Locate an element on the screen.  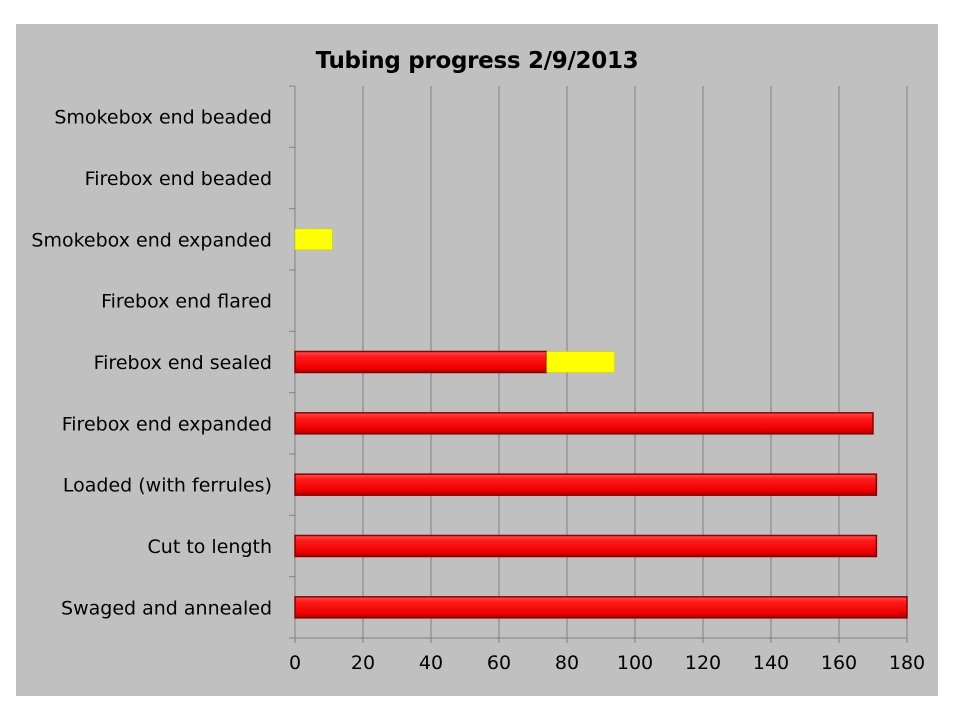
x-tick-label: 160 is located at coordinates (839, 663).